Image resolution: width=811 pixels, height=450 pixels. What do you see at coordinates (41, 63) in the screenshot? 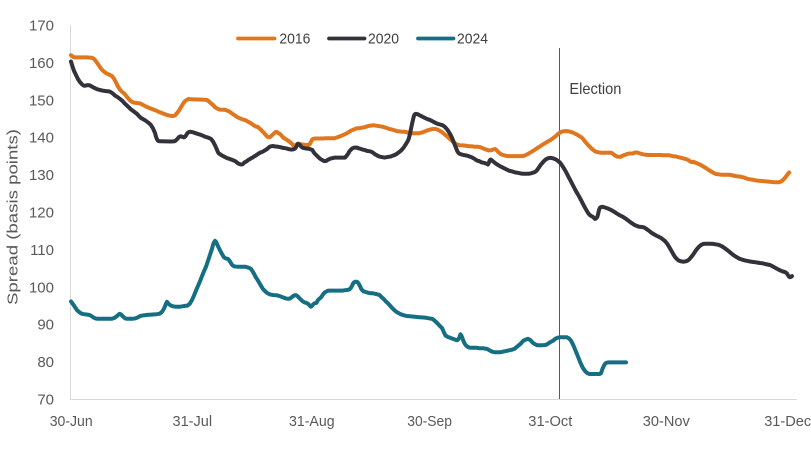
I see `svg-text: 160` at bounding box center [41, 63].